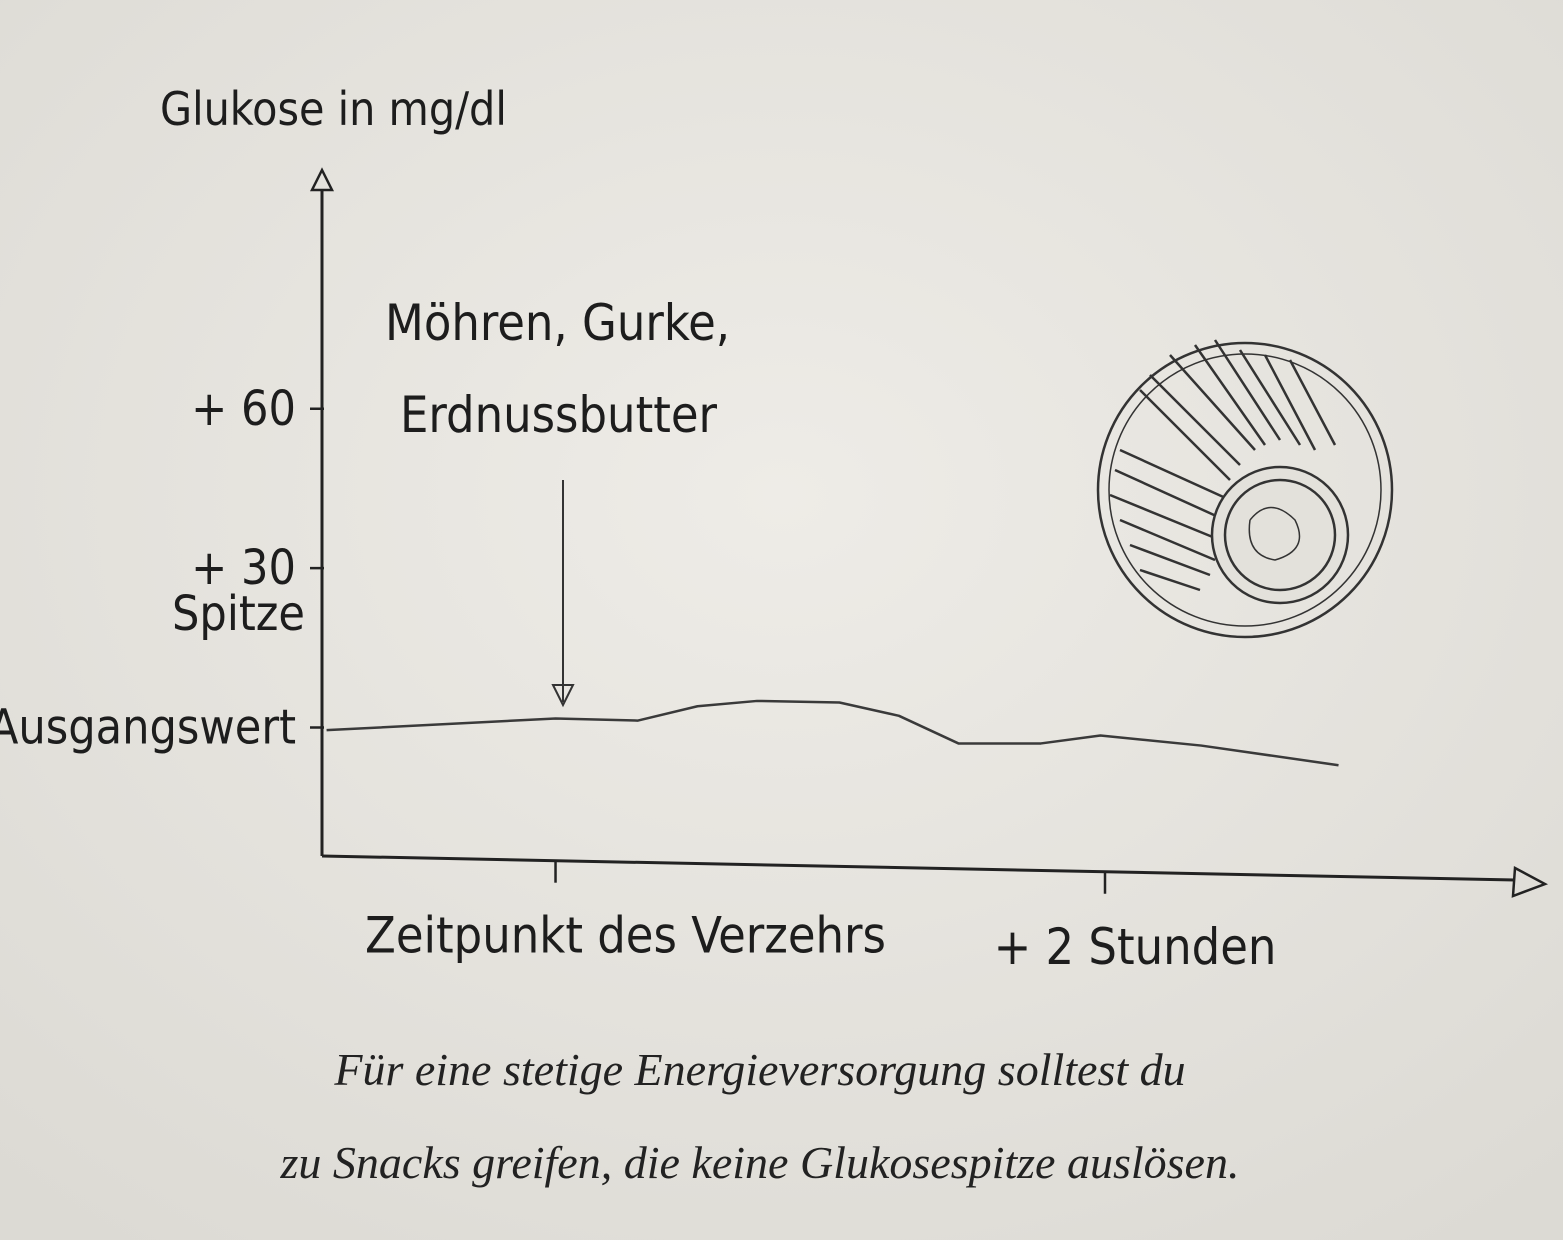 Image resolution: width=1563 pixels, height=1240 pixels. What do you see at coordinates (1530, 881) in the screenshot?
I see `x-axis-arrow` at bounding box center [1530, 881].